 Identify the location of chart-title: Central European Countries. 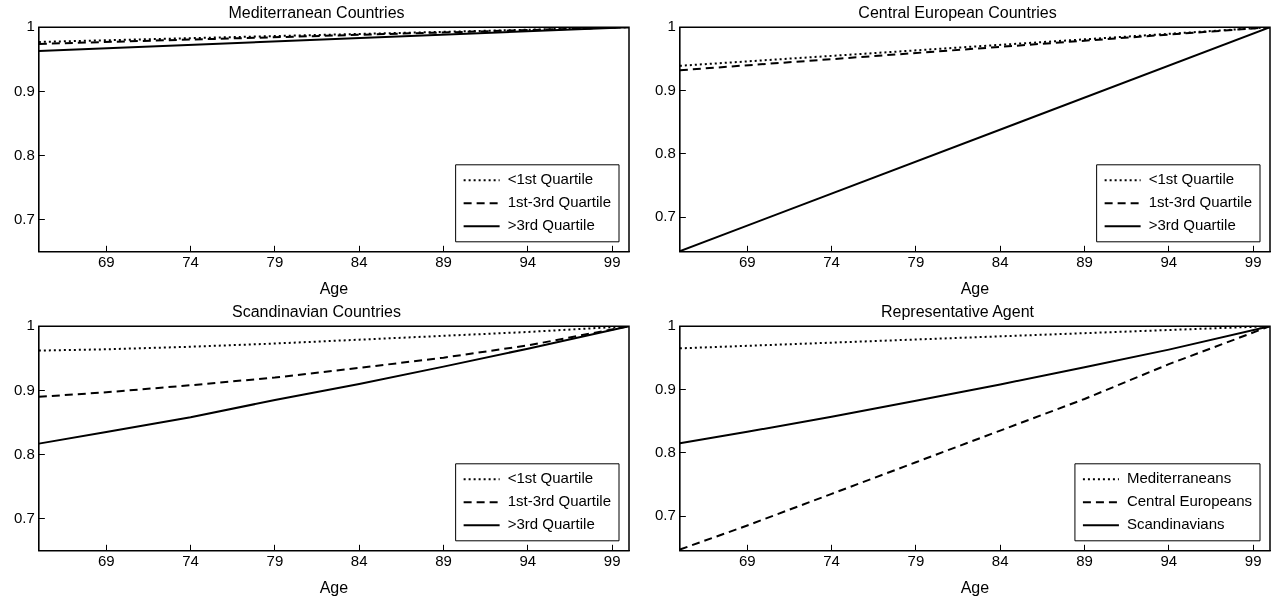
(957, 13).